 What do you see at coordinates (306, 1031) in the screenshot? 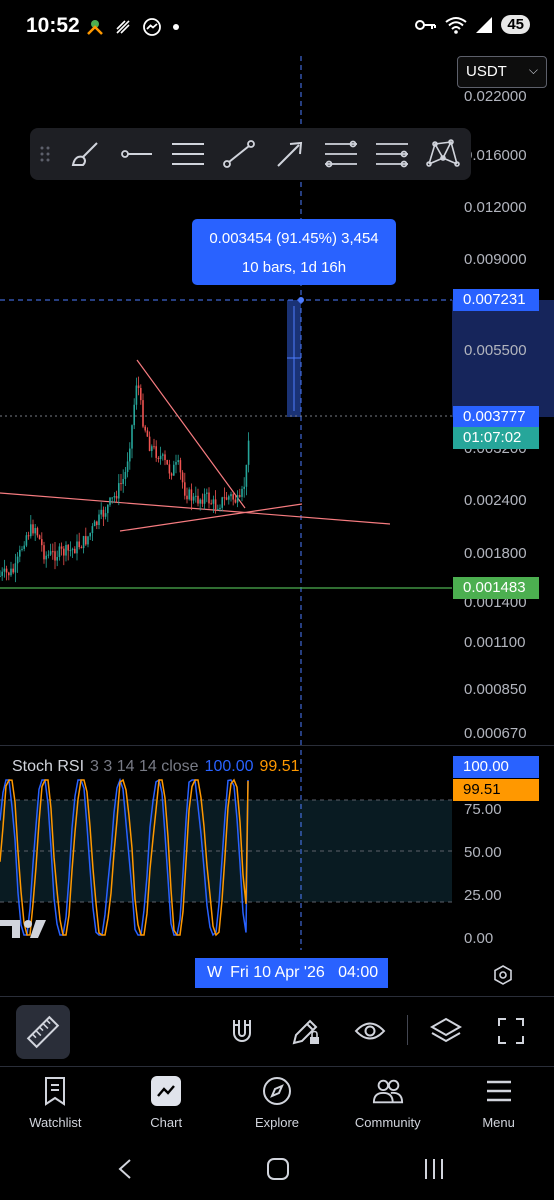
I see `lock-drawings-button` at bounding box center [306, 1031].